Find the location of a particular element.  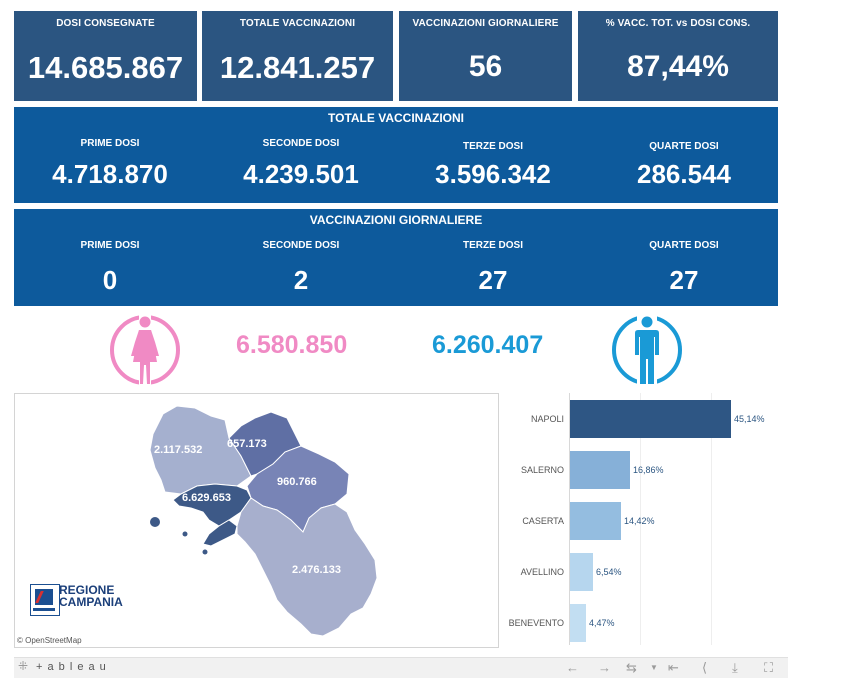

map-label-salerno: 2.476.133 is located at coordinates (316, 570).